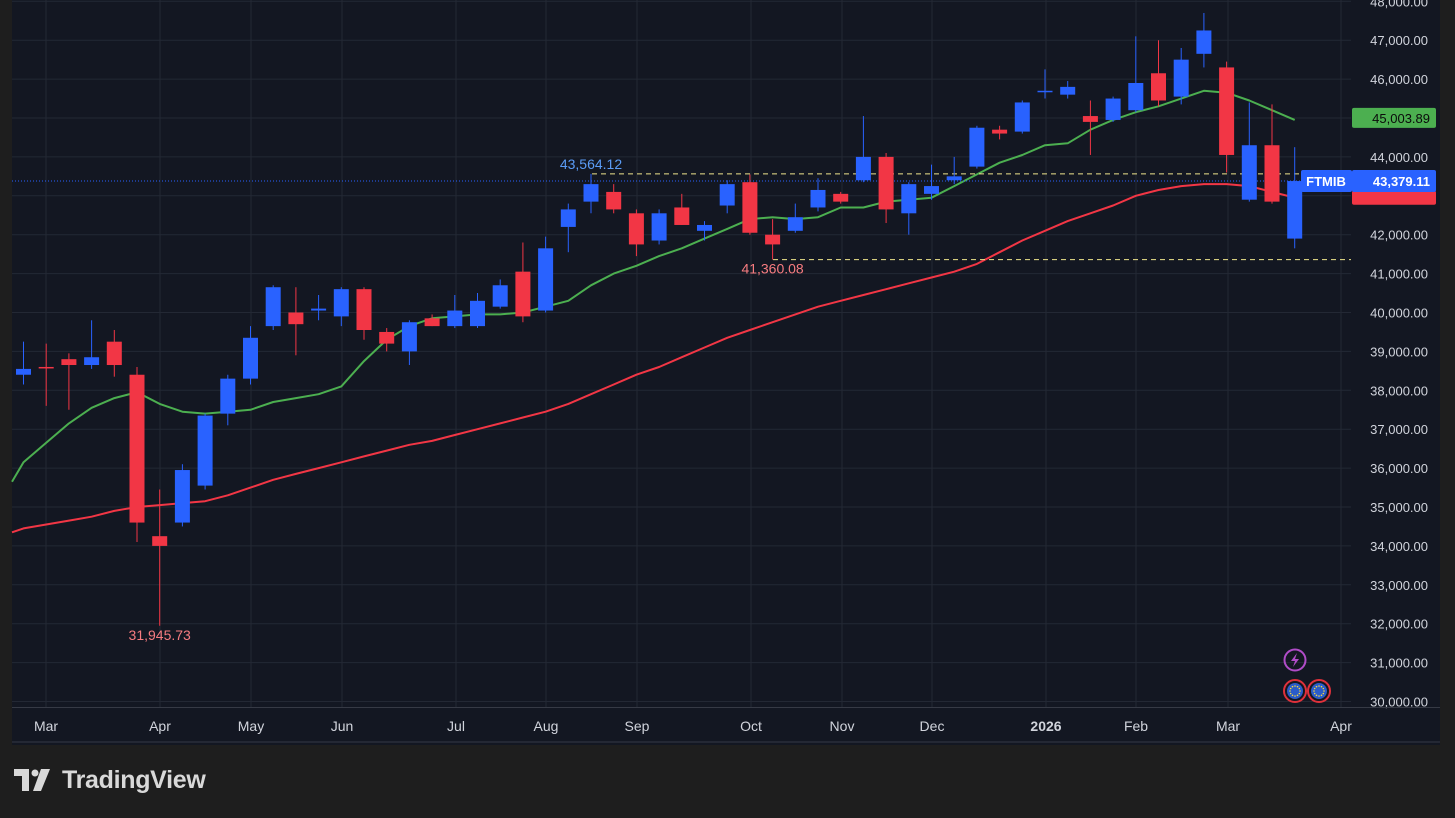  What do you see at coordinates (1401, 181) in the screenshot?
I see `last-price-tag-text: 43,379.11` at bounding box center [1401, 181].